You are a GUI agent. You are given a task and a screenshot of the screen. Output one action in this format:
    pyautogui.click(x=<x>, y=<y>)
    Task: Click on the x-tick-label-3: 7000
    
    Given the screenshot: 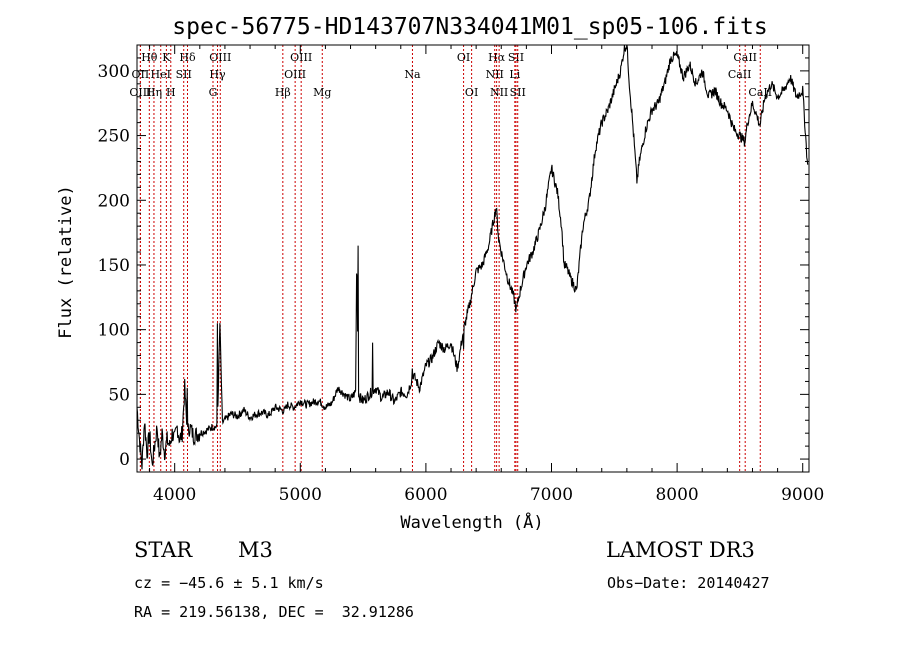 What is the action you would take?
    pyautogui.click(x=551, y=495)
    